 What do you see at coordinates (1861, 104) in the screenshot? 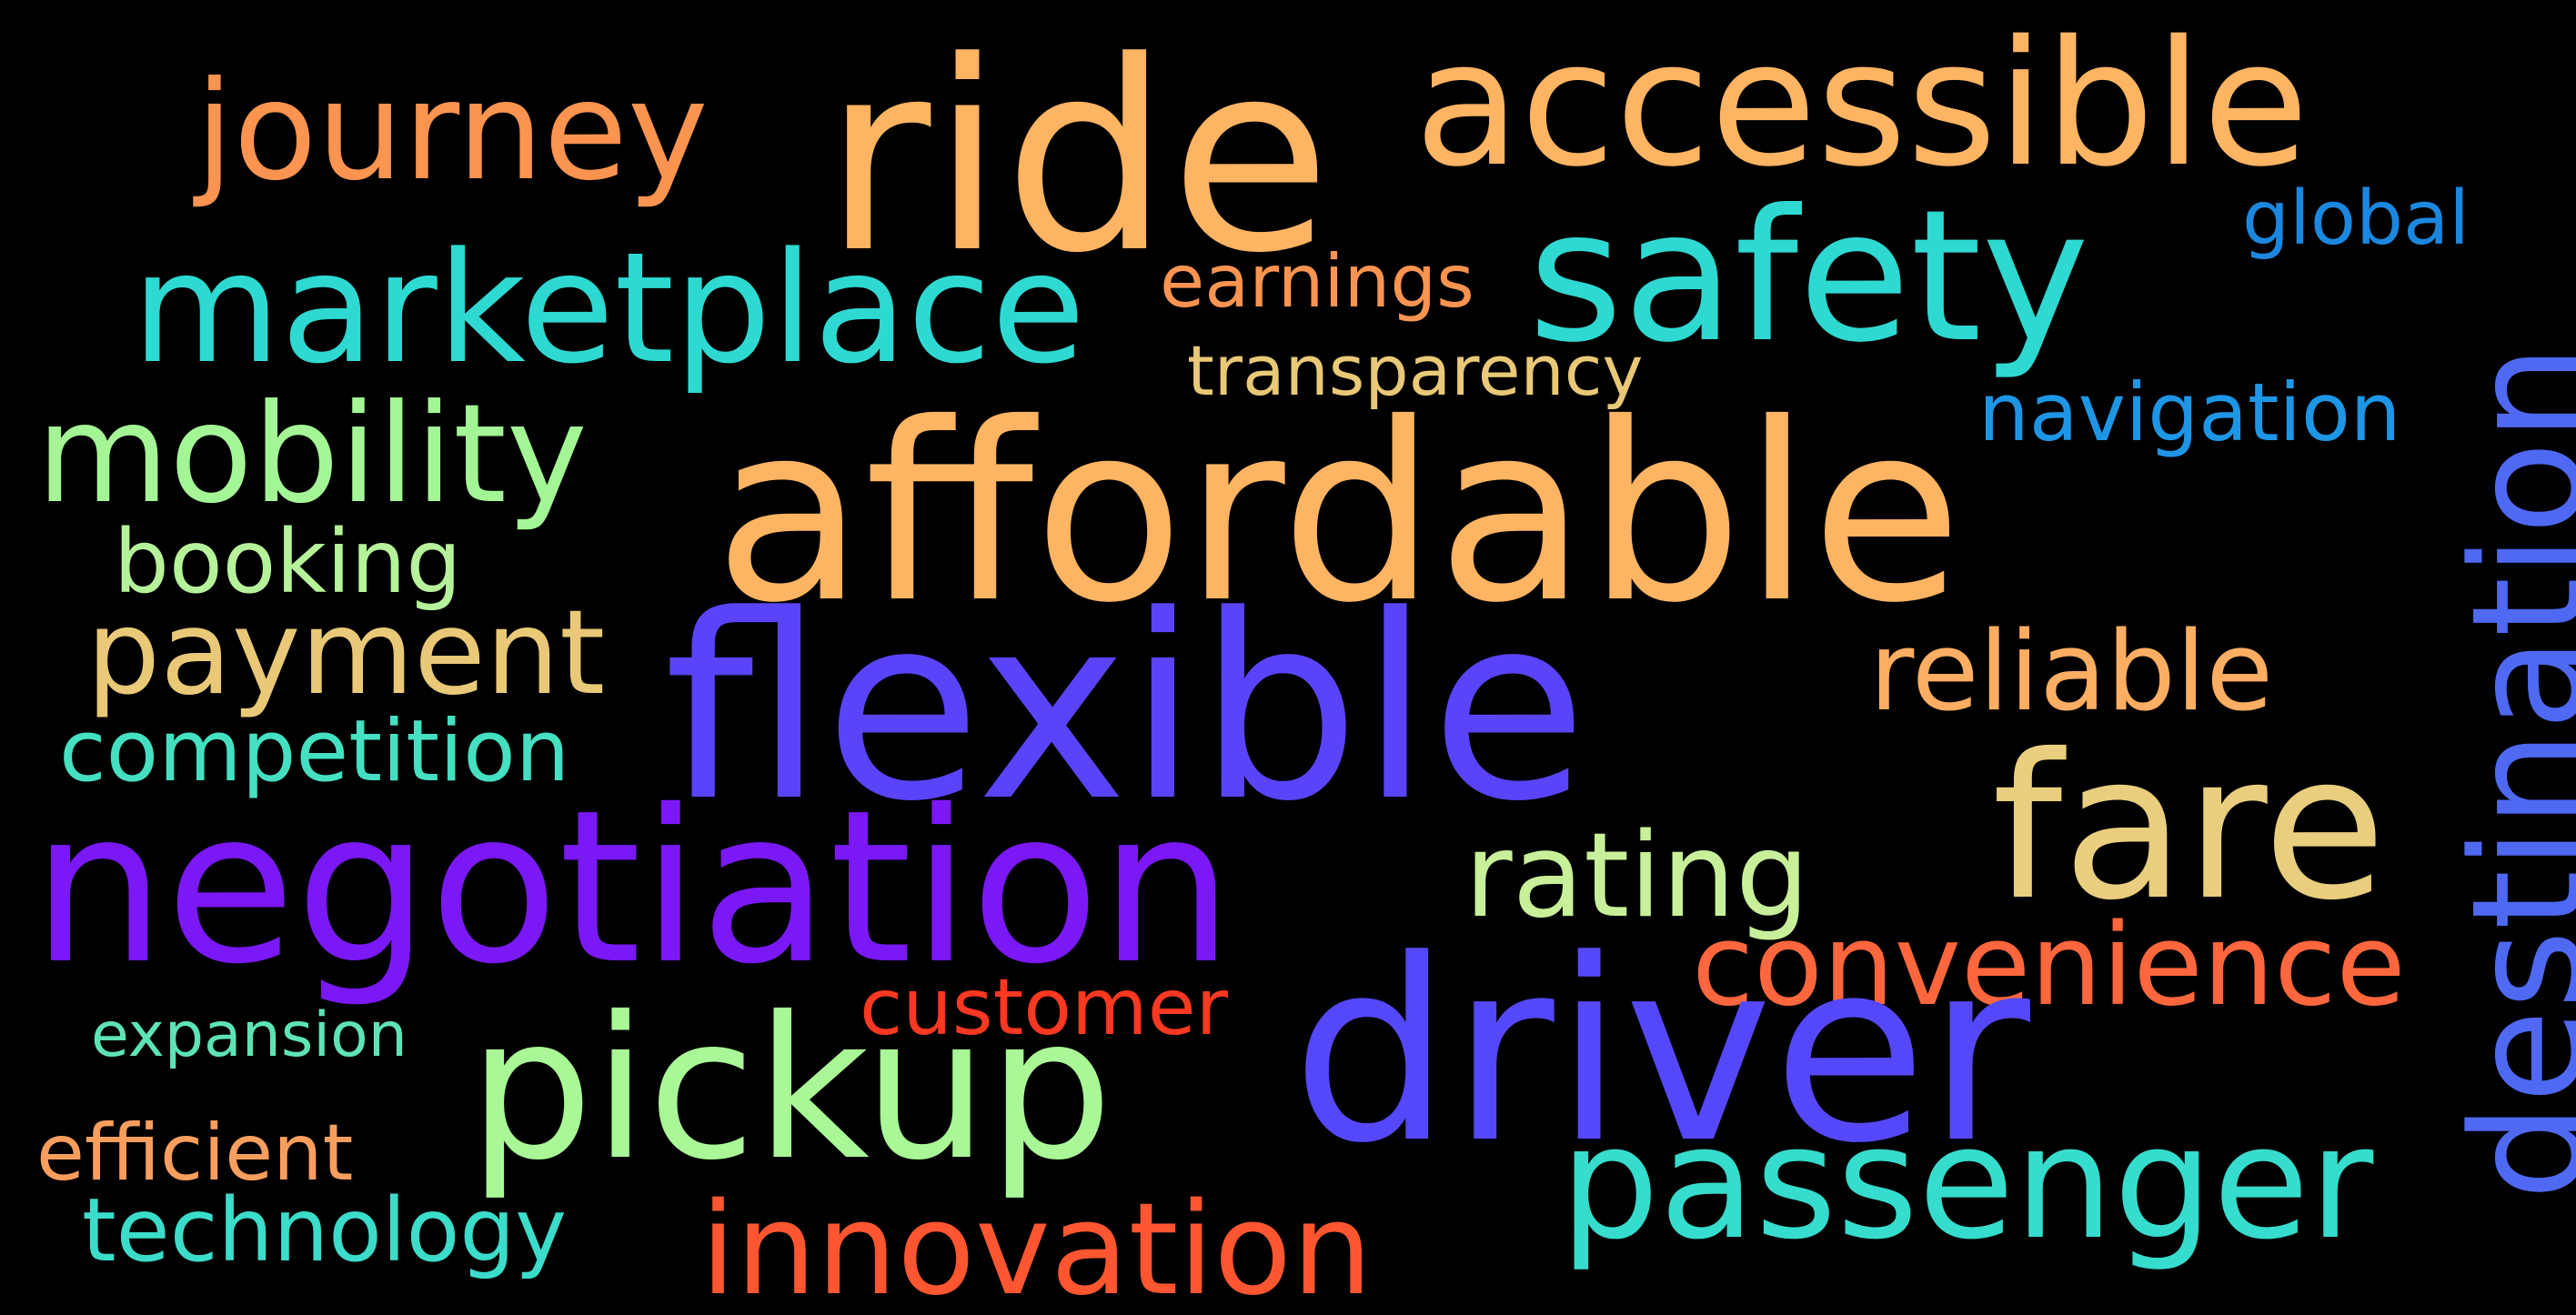
I see `word-accessible: accessible` at bounding box center [1861, 104].